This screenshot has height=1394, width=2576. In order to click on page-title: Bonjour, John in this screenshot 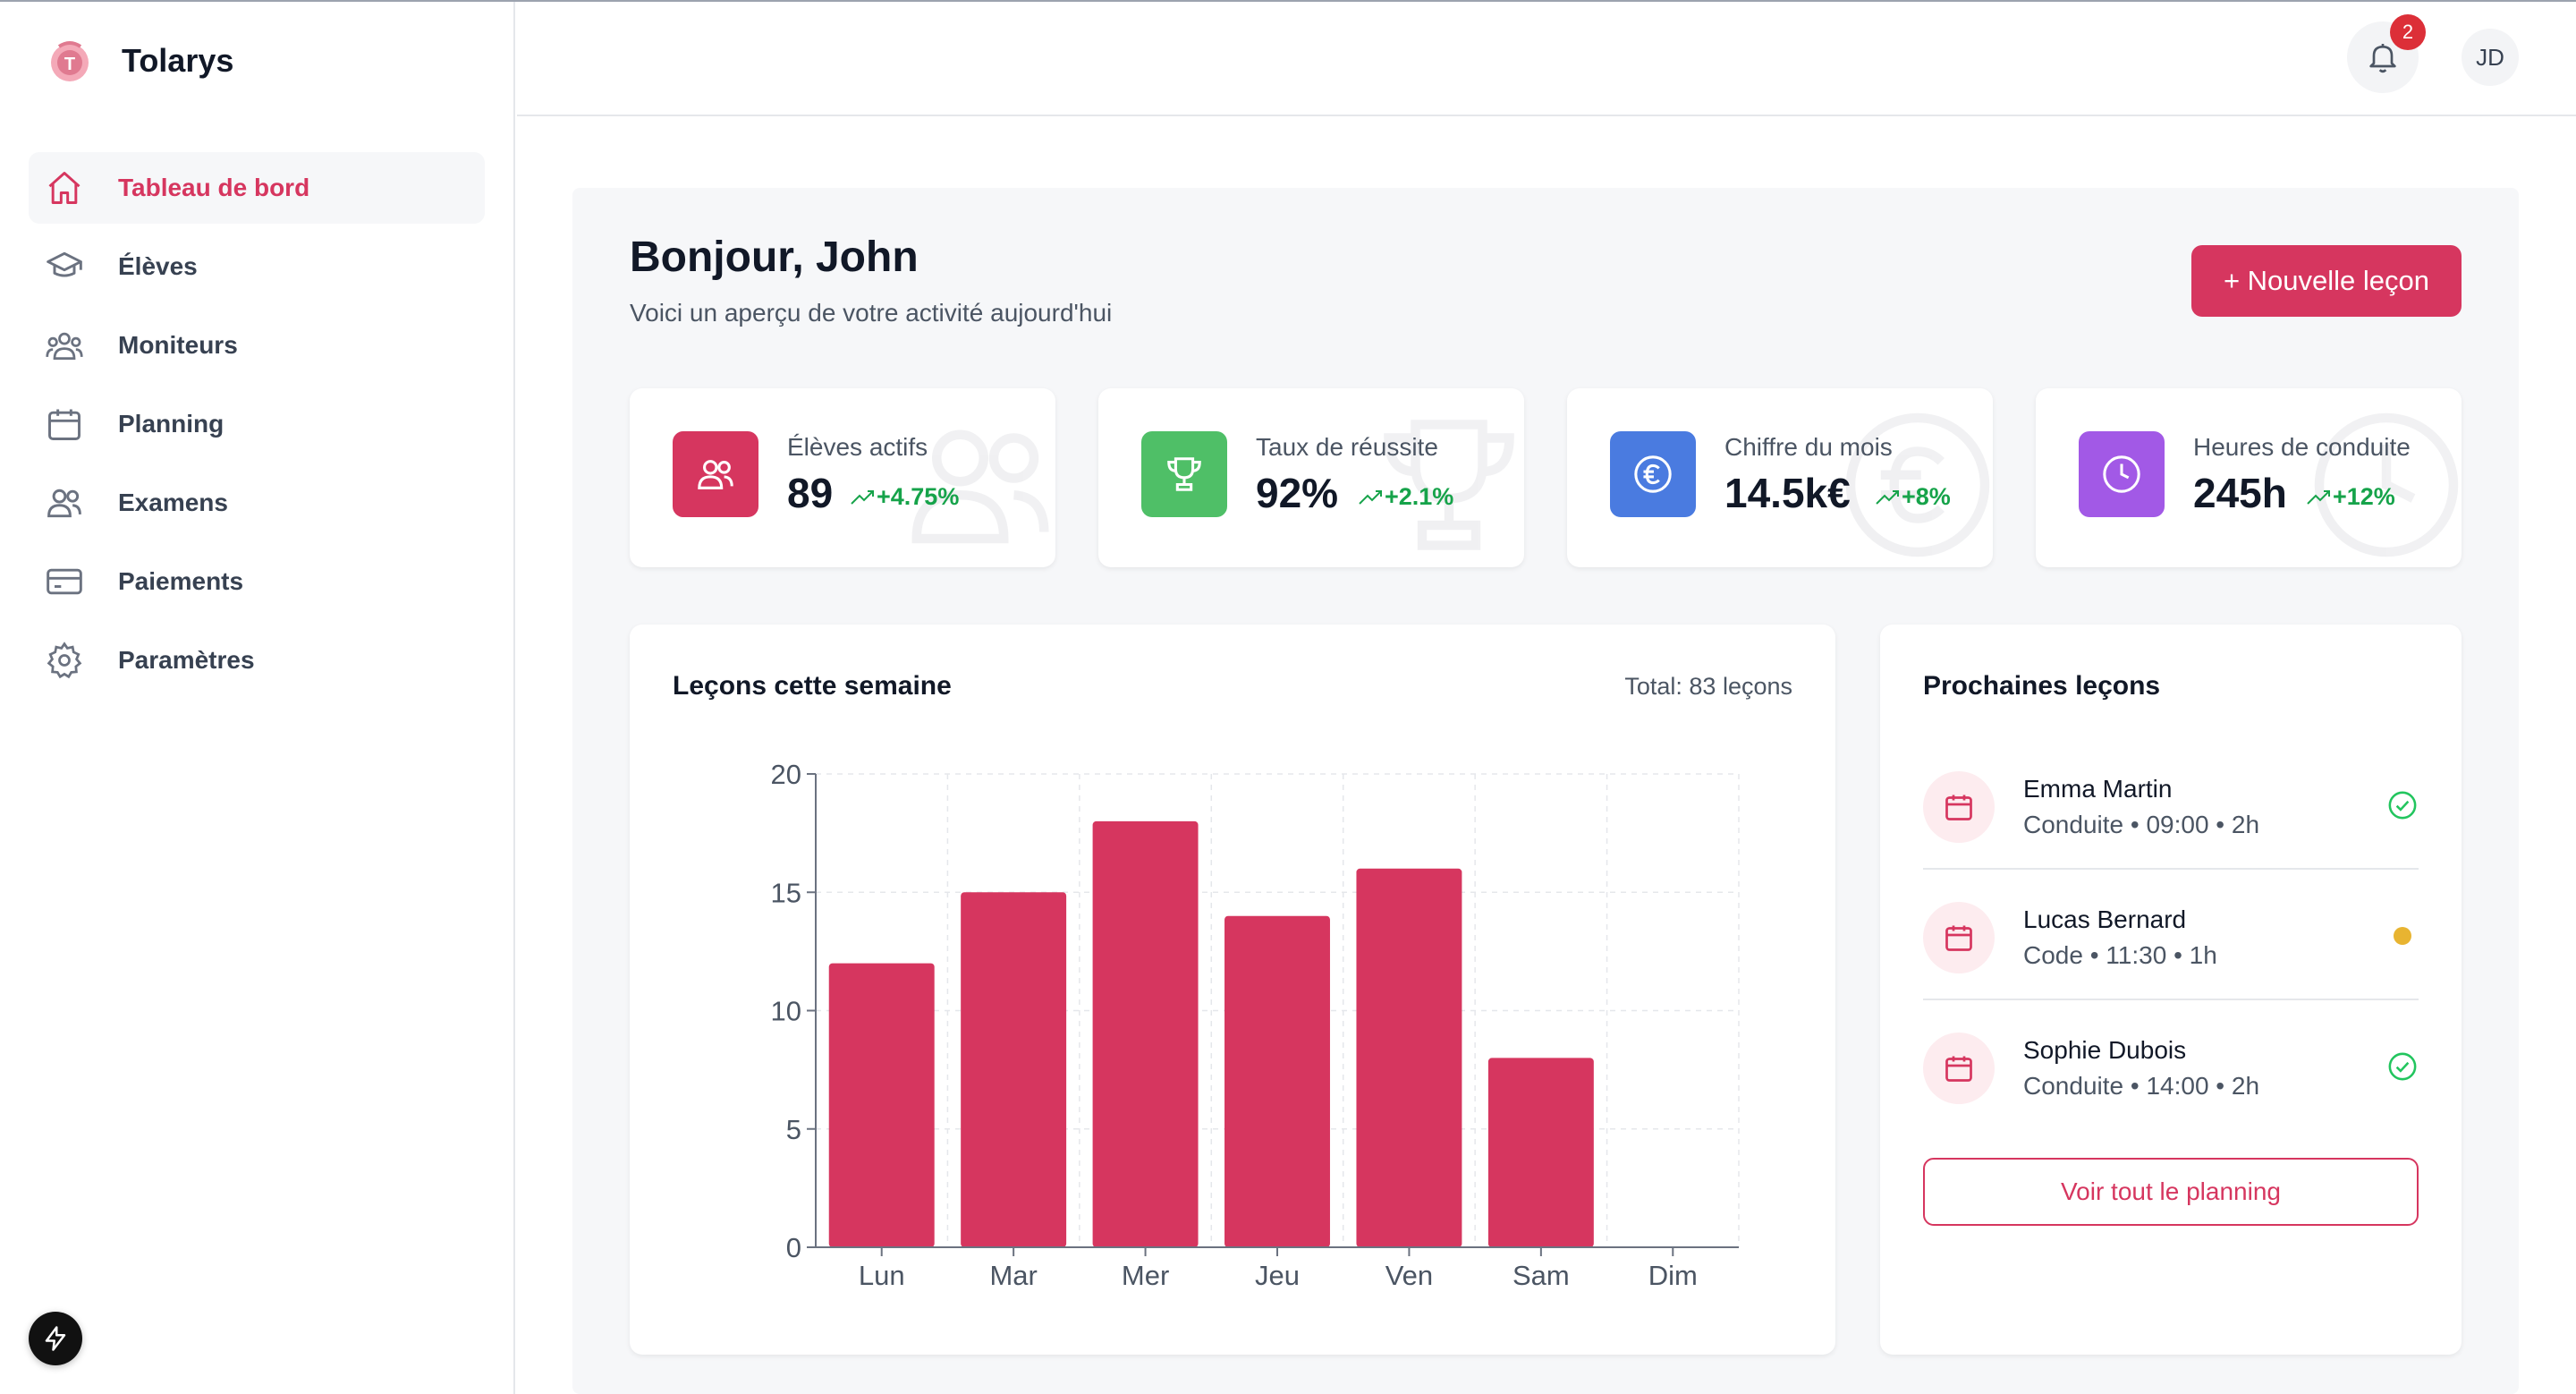, I will do `click(774, 257)`.